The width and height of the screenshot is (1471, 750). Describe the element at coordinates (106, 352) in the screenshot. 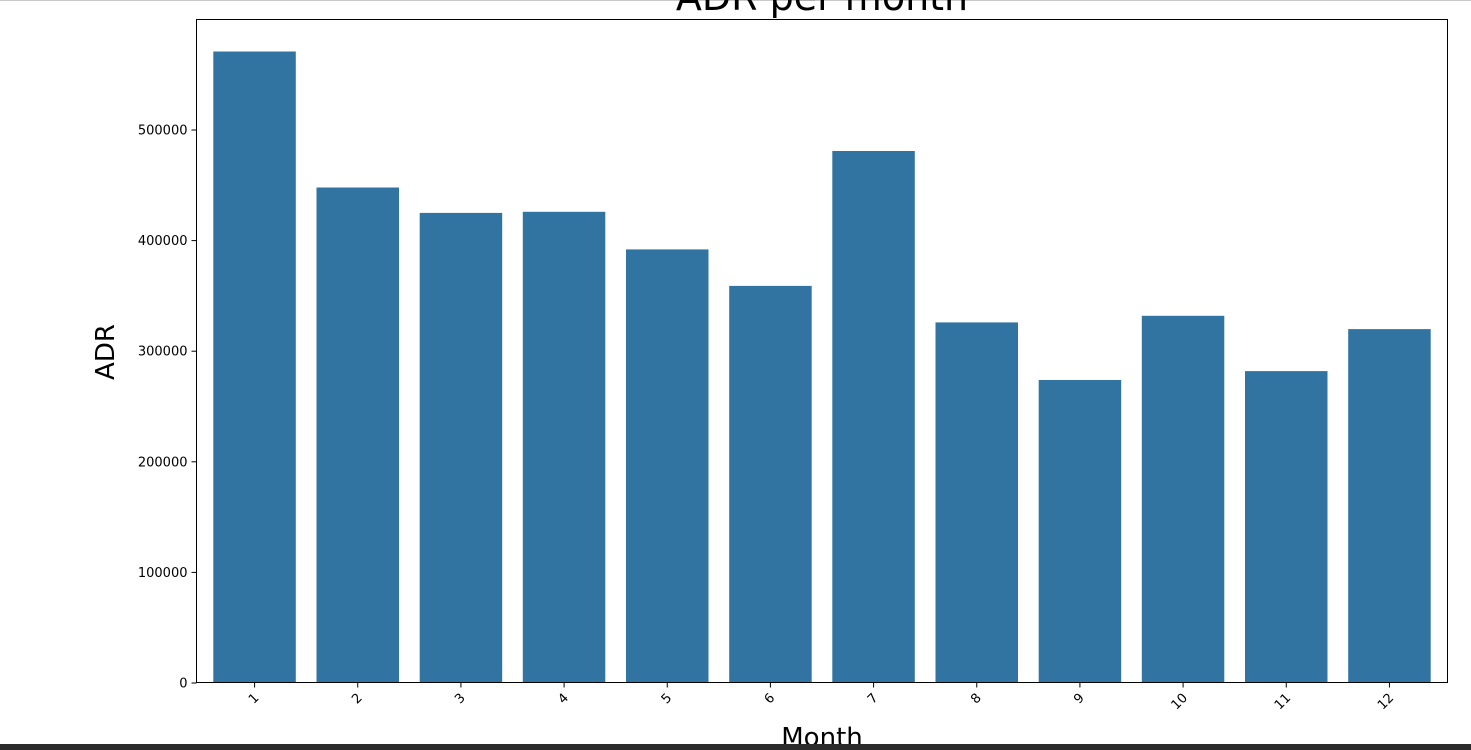

I see `y-axis-label: ADR` at that location.